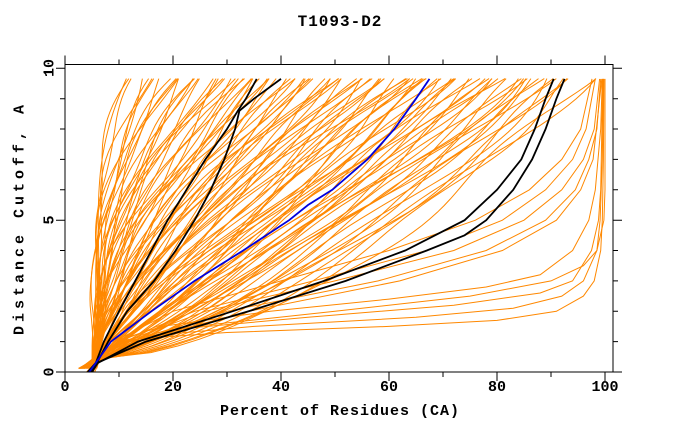 This screenshot has width=680, height=440. What do you see at coordinates (340, 411) in the screenshot?
I see `x-axis-label: Percent of Residues (CA)` at bounding box center [340, 411].